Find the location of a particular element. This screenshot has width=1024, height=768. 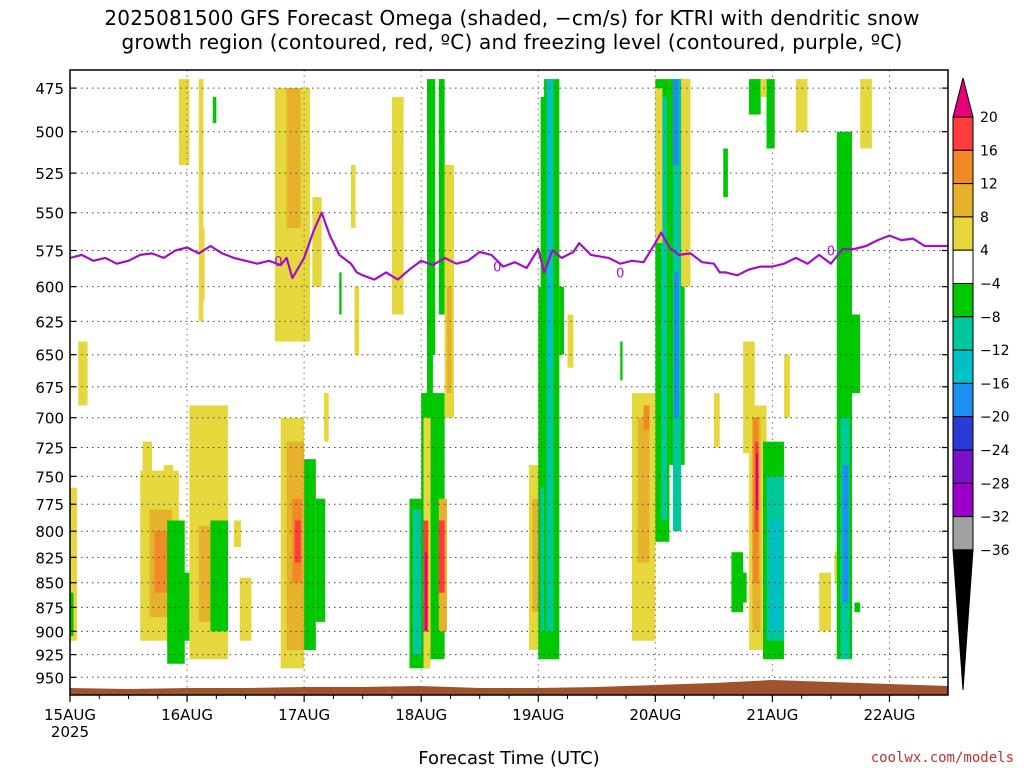

credit-text: coolwx.com/models is located at coordinates (942, 758).